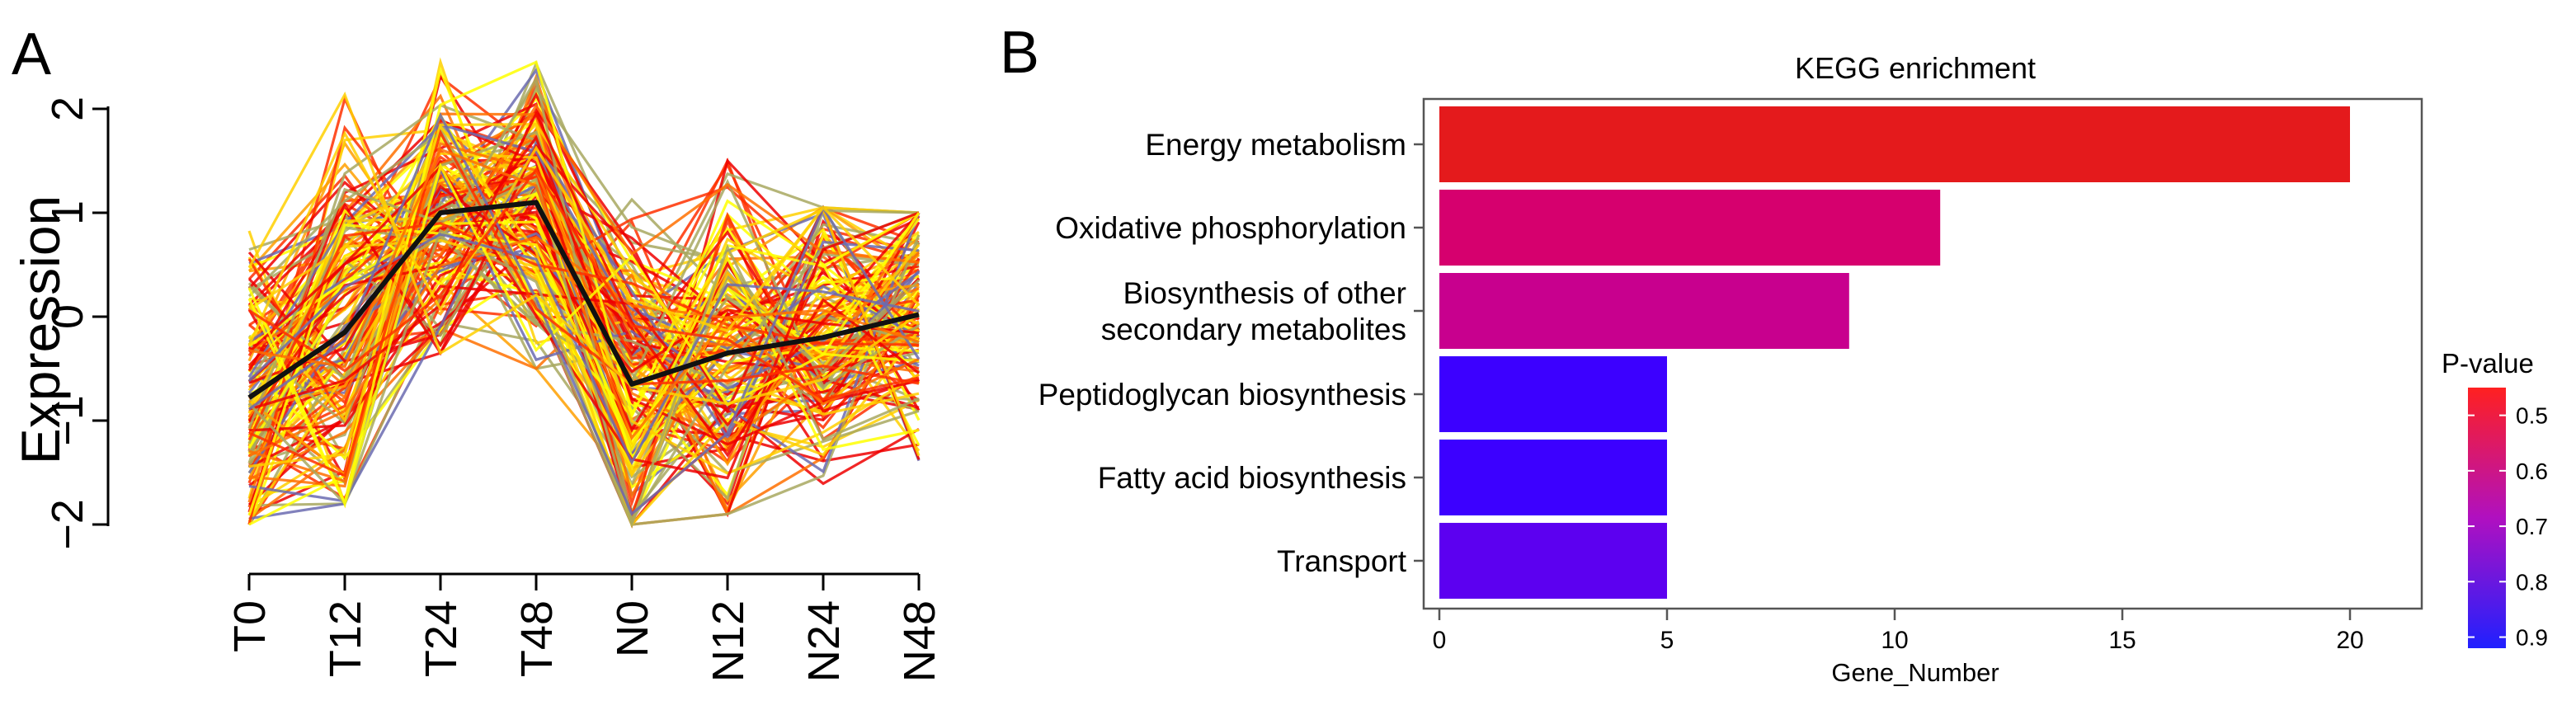 Image resolution: width=2576 pixels, height=715 pixels. Describe the element at coordinates (67, 420) in the screenshot. I see `y-tick-label: −1` at that location.